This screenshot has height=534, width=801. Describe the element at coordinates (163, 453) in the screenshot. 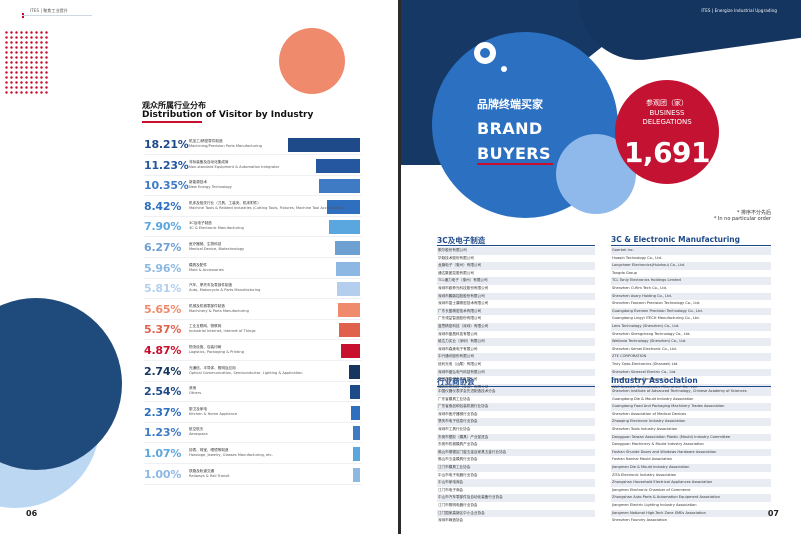

I see `industry-percent: 1.07%` at that location.